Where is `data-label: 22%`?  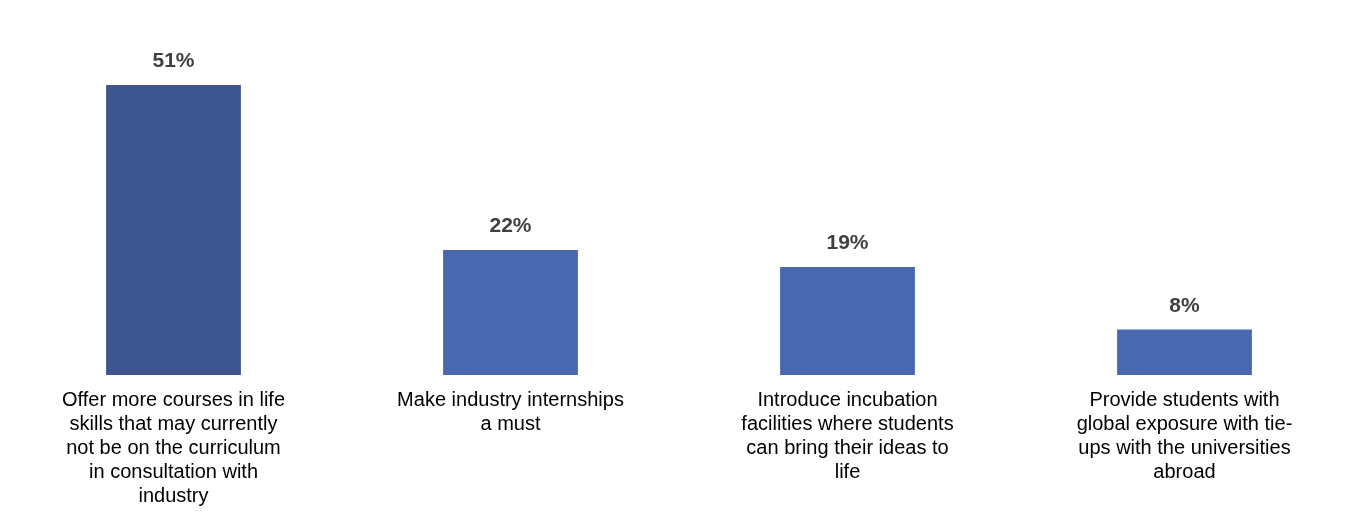 data-label: 22% is located at coordinates (510, 224).